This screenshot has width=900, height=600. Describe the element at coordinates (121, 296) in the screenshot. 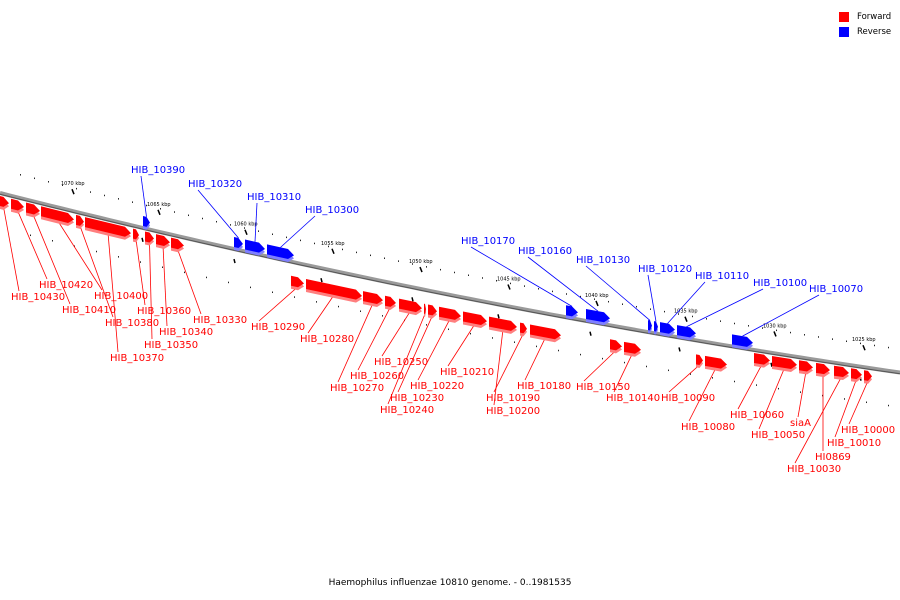

I see `gene-label: HIB_10400` at that location.